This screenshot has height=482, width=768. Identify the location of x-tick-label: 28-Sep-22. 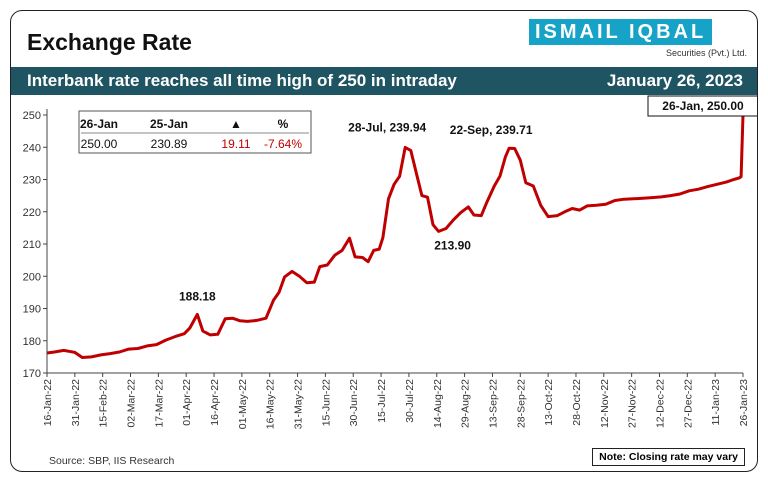
(521, 403).